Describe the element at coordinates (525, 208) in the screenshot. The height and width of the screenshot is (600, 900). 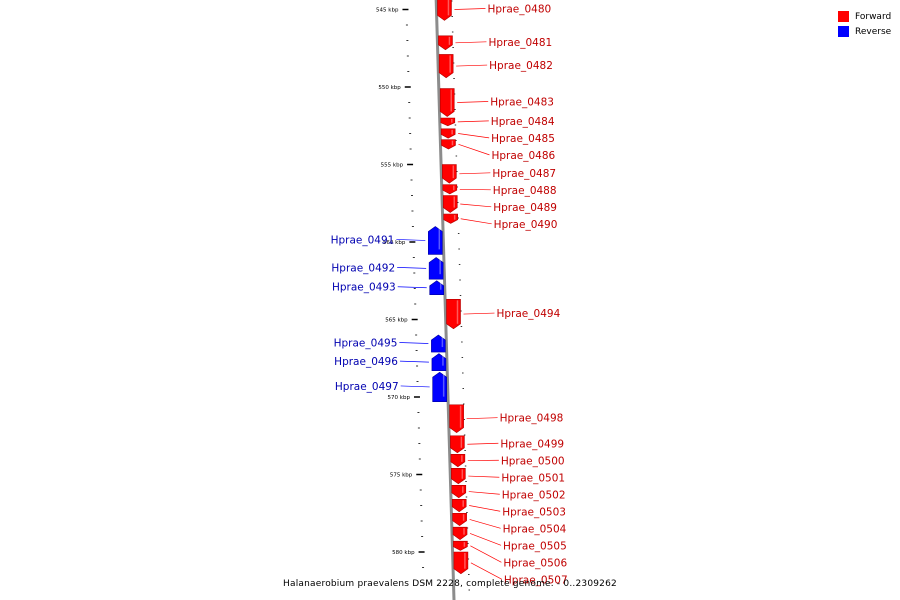
I see `gene-label: Hprae_0489` at that location.